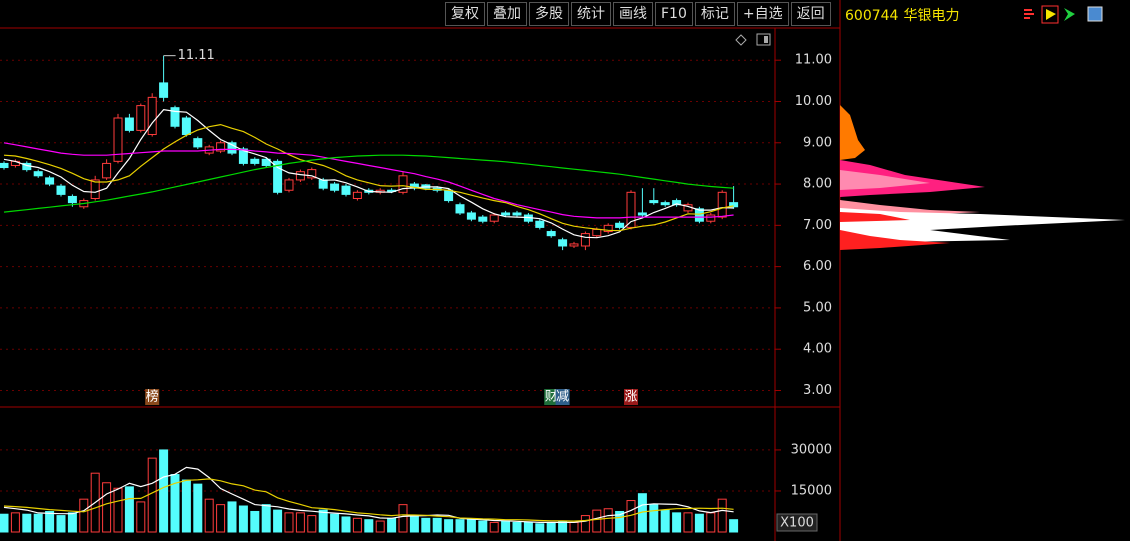 This screenshot has height=541, width=1130. I want to click on y-tick-label: 10.00, so click(813, 101).